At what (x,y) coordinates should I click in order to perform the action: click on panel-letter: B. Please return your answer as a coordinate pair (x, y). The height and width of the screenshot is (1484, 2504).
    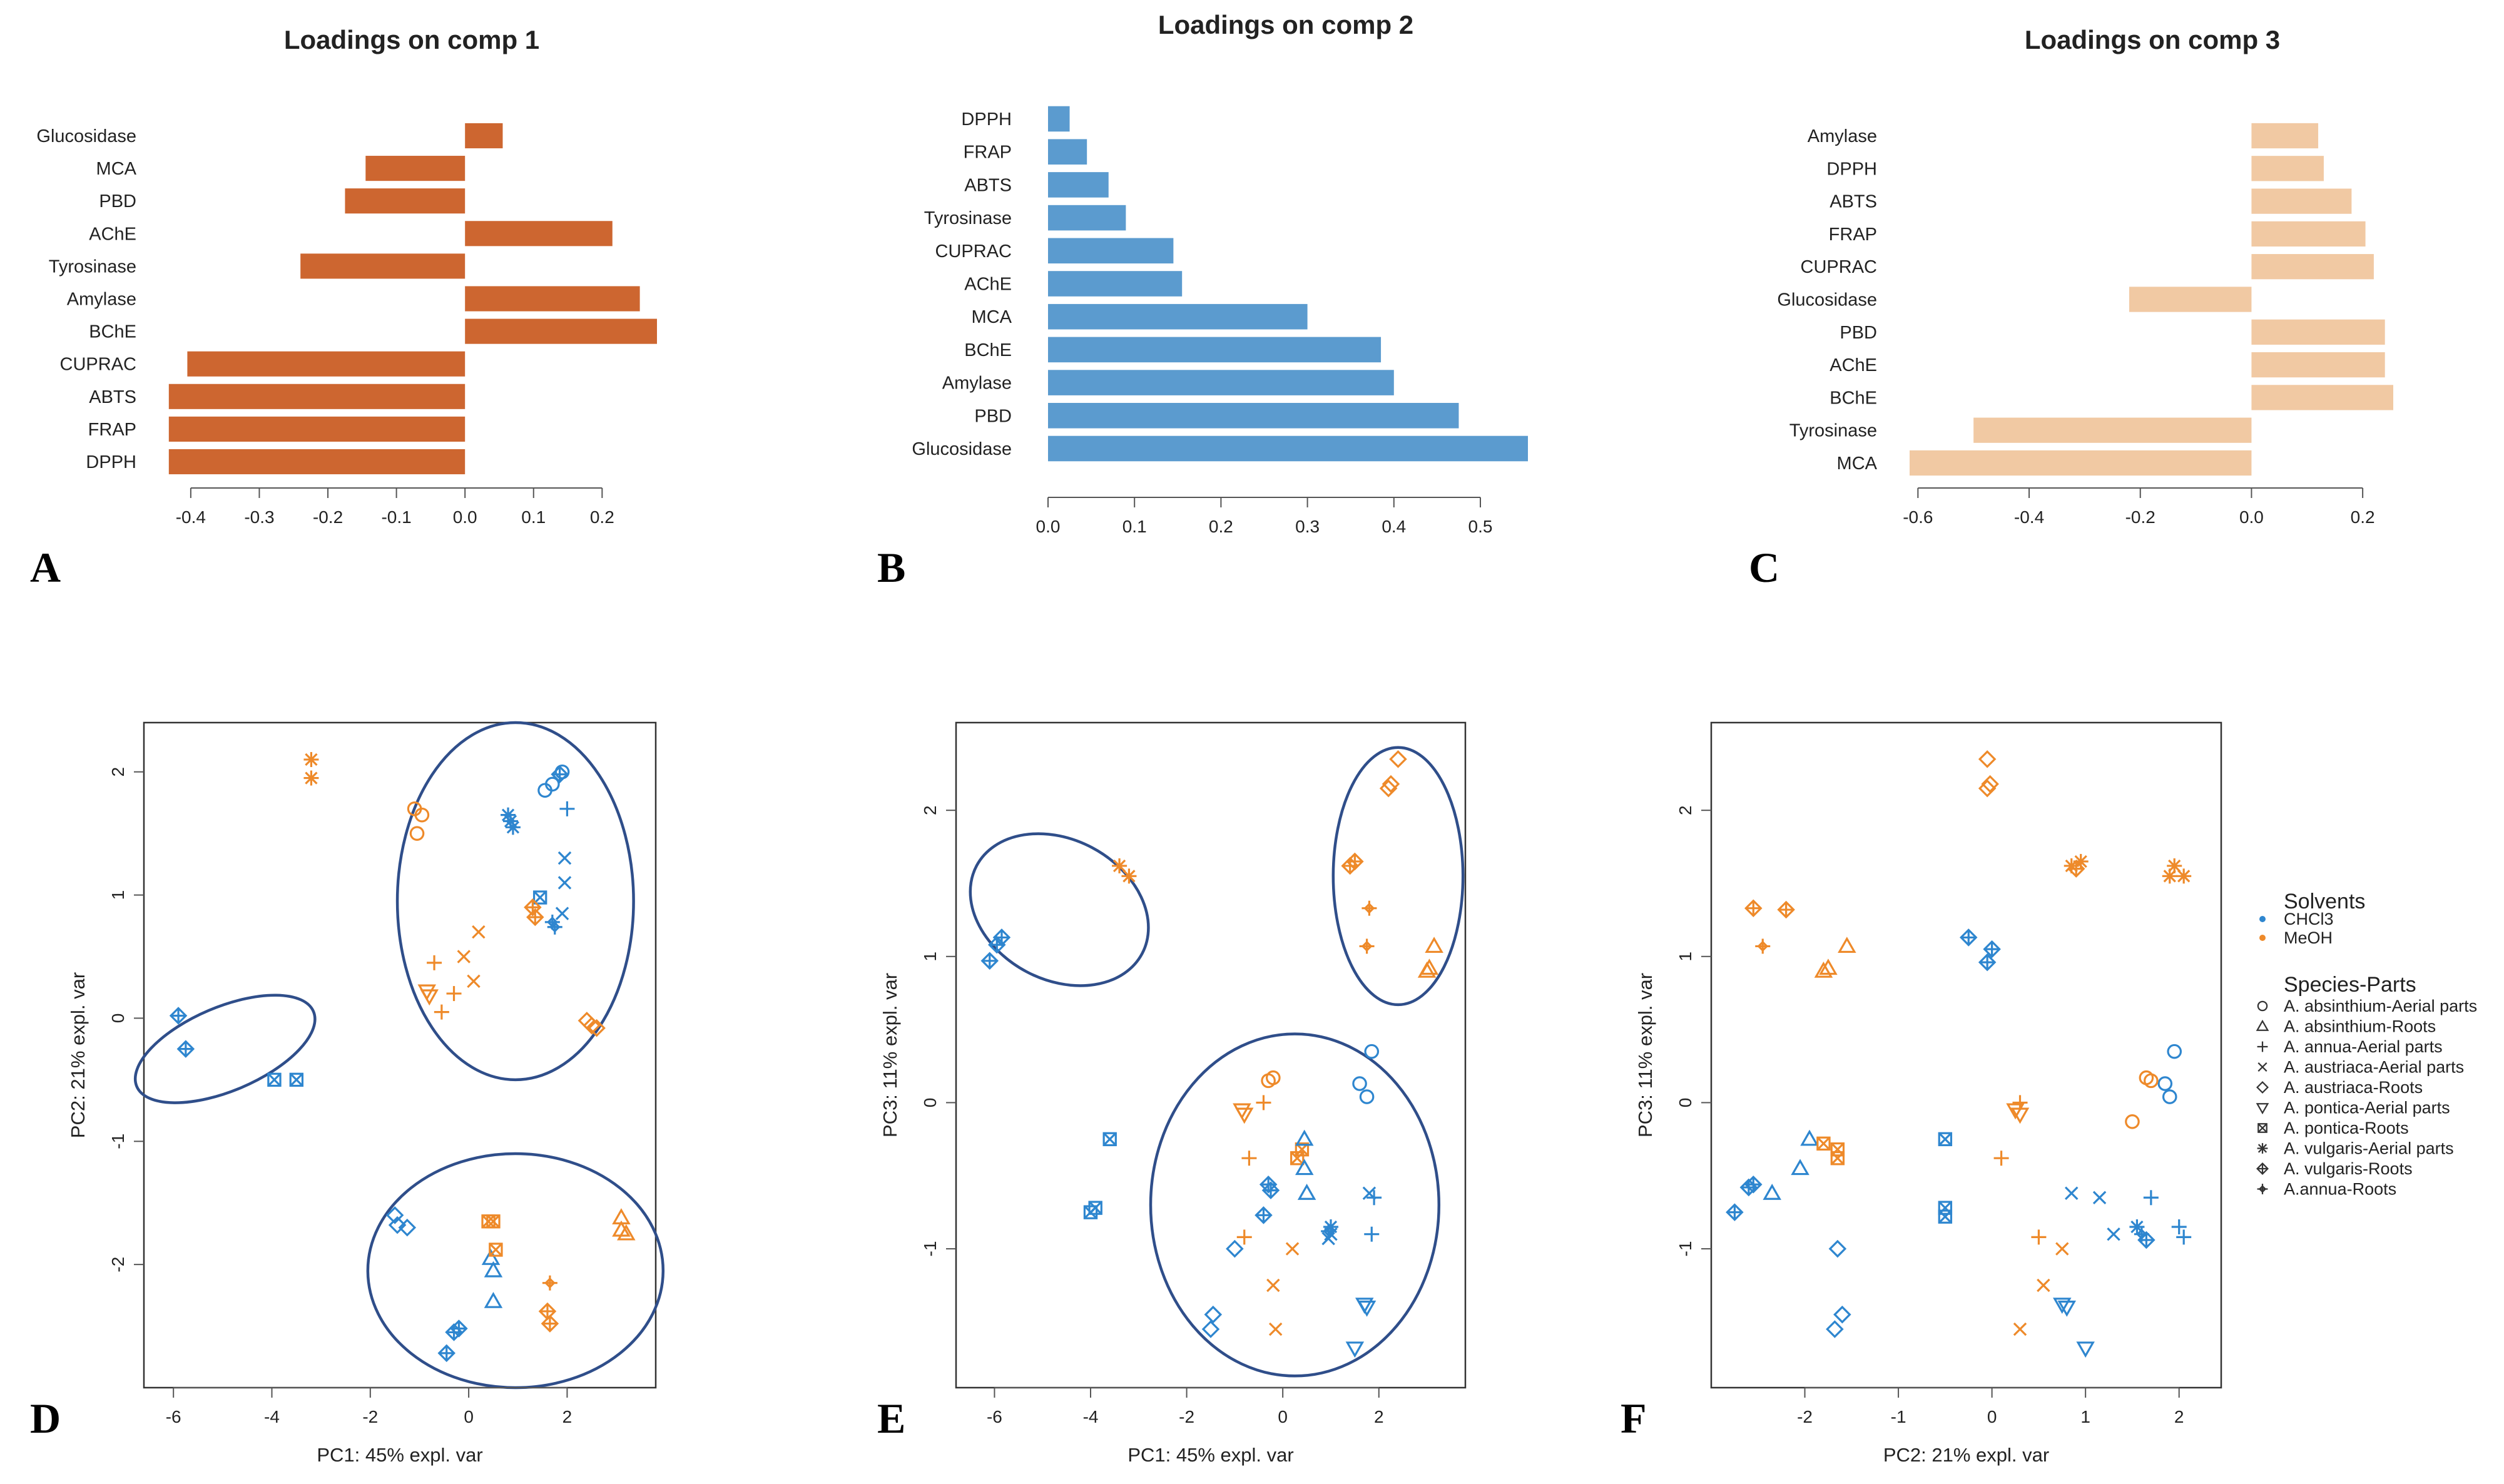
    Looking at the image, I should click on (891, 567).